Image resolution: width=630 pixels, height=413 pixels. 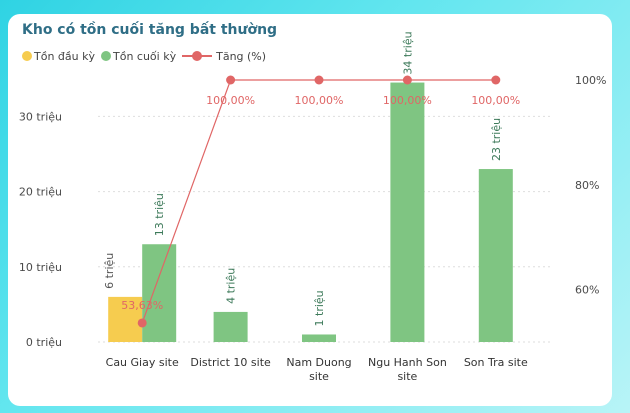 I want to click on legend: Tồn đầu kỳ Tồn cuối kỳ Tăng (%), so click(x=147, y=56).